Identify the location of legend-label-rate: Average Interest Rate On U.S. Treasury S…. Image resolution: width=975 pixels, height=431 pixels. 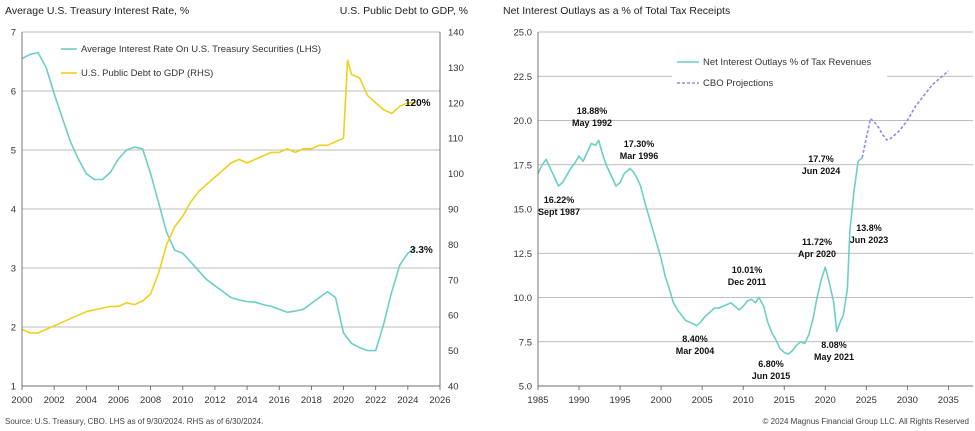
(201, 49).